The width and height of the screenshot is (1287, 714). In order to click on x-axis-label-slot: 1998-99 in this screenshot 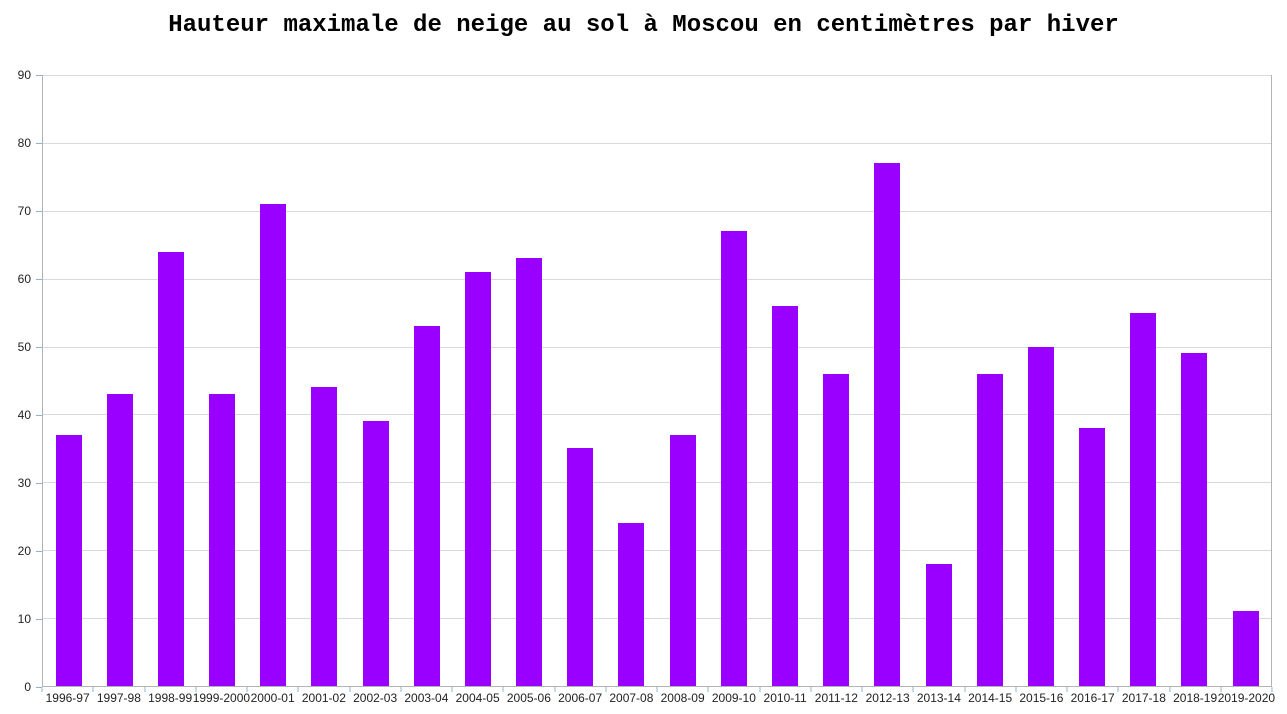, I will do `click(170, 698)`.